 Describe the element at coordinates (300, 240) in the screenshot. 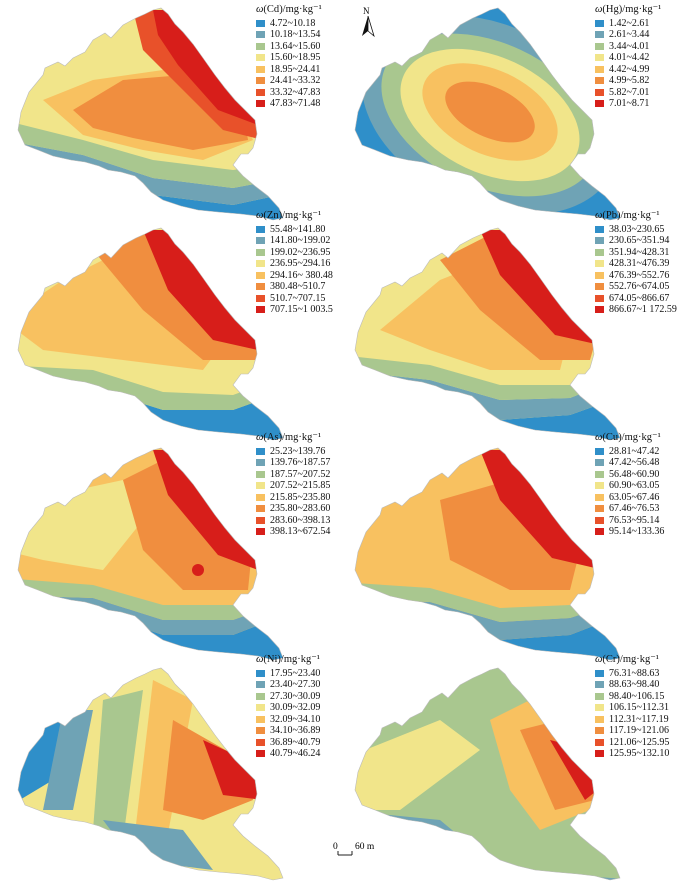

I see `legend-label: 141.80~199.02` at that location.